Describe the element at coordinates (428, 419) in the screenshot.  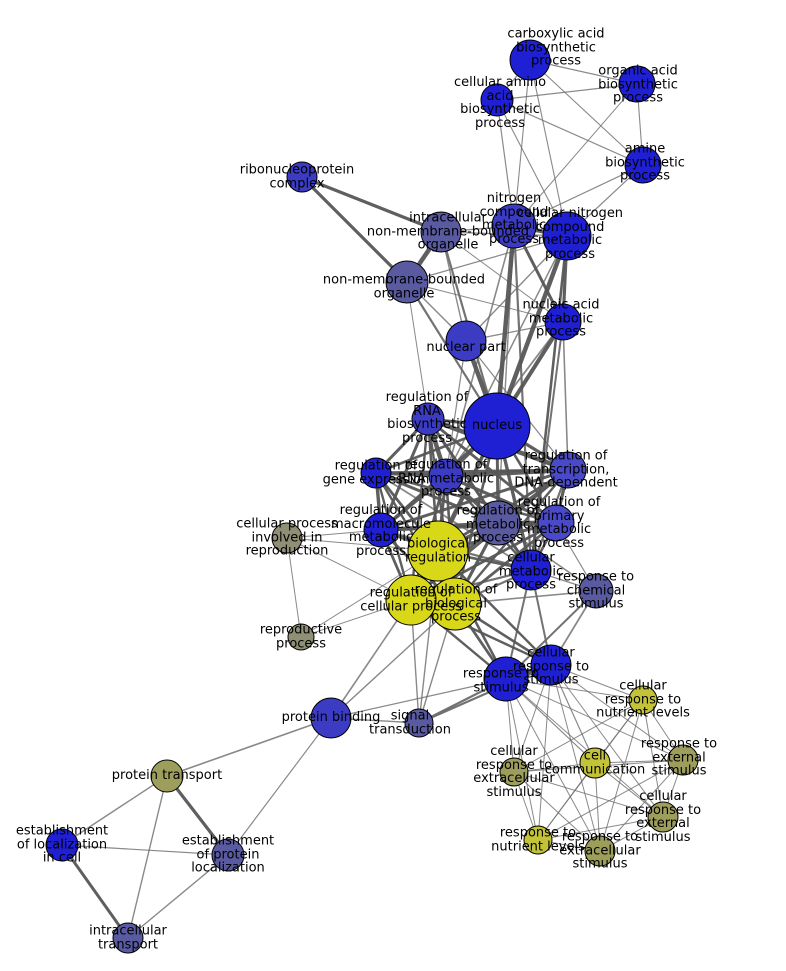
I see `network-node: regulation of RNA biosynthetic process` at that location.